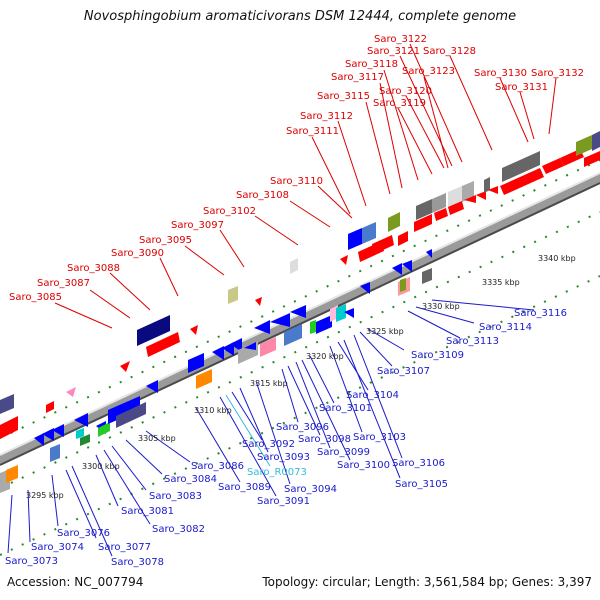  Describe the element at coordinates (363, 465) in the screenshot. I see `gene-label: Saro_3100` at that location.